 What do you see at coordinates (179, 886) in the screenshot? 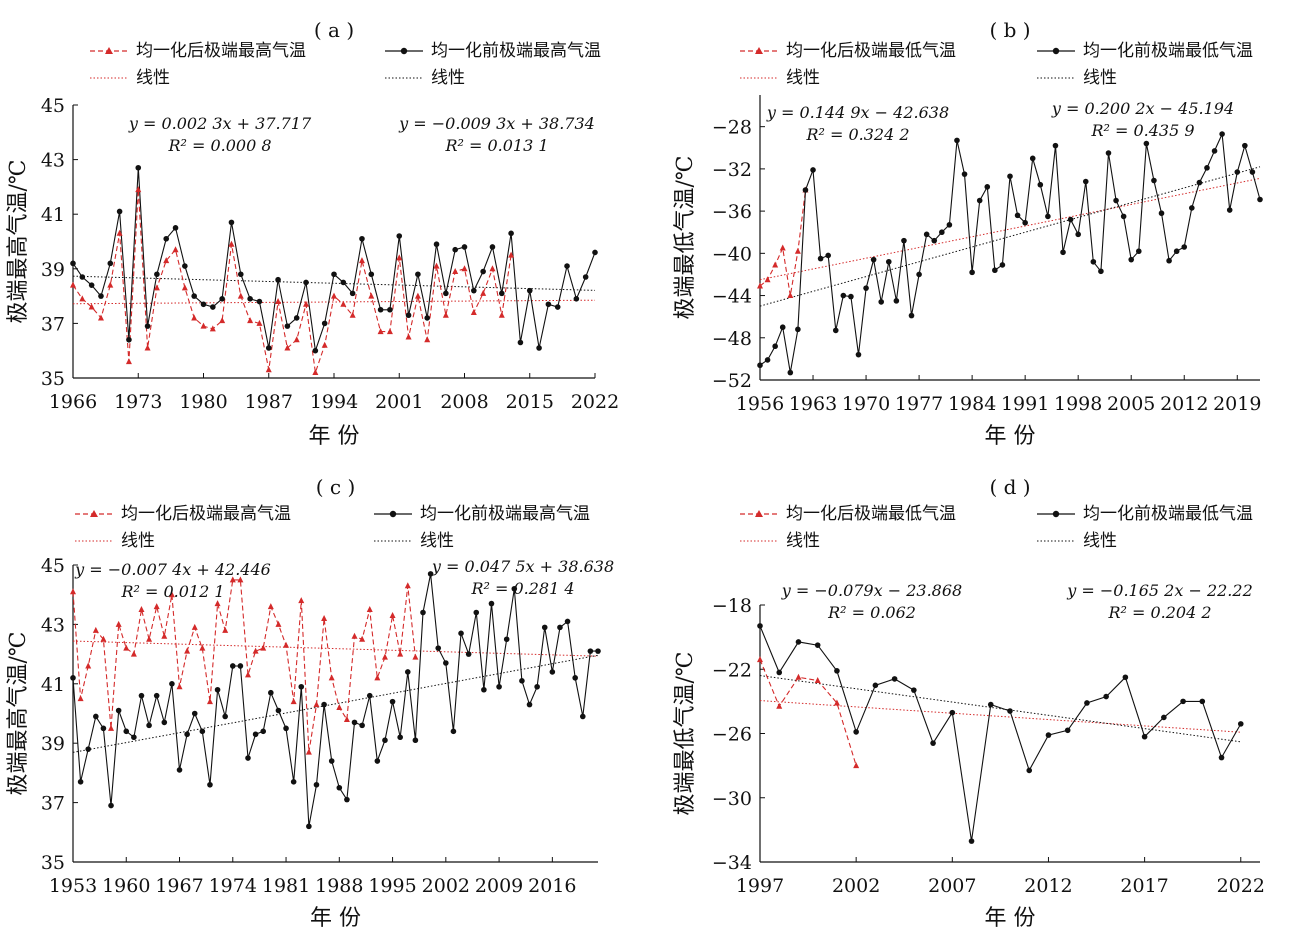
I see `x-tick-label: 1967` at bounding box center [179, 886].